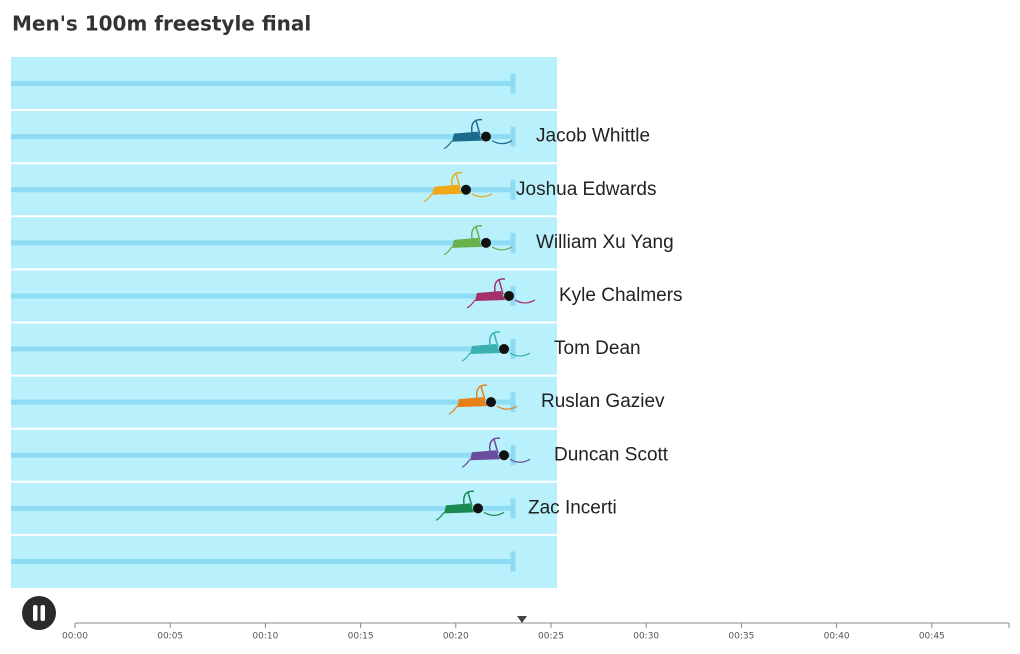 The image size is (1020, 654). What do you see at coordinates (605, 242) in the screenshot?
I see `swimmer-name: William Xu Yang` at bounding box center [605, 242].